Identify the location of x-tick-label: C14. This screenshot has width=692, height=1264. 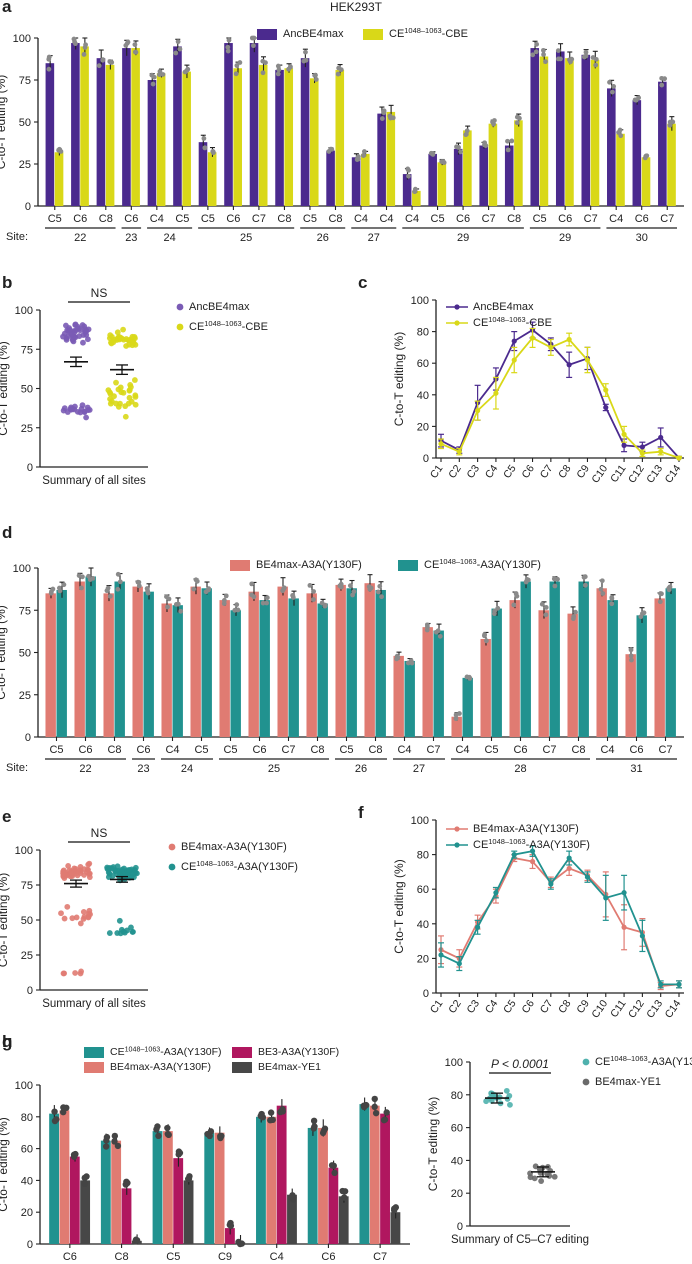
(673, 474).